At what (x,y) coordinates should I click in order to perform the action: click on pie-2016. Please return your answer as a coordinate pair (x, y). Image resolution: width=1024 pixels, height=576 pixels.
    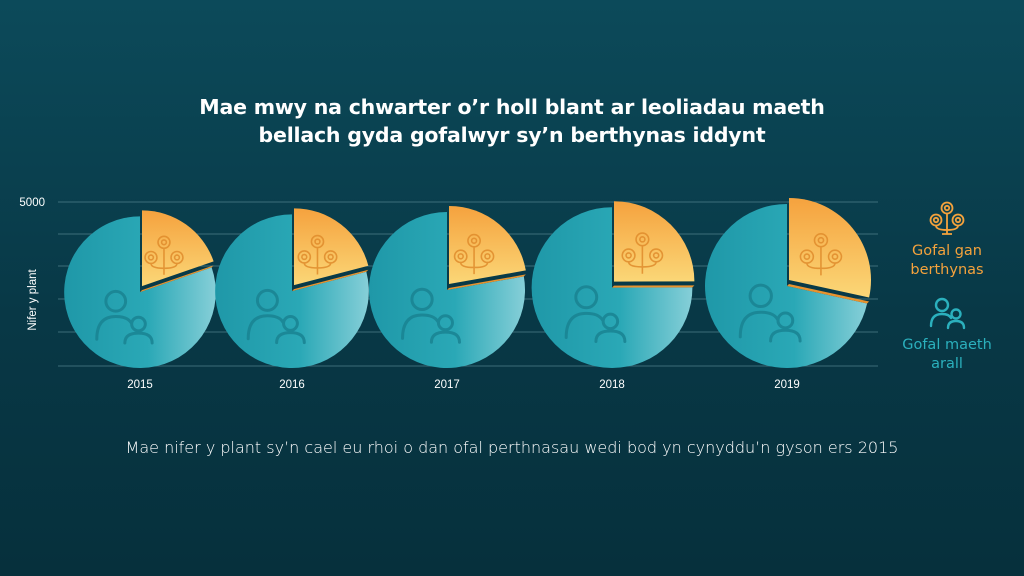
    Looking at the image, I should click on (292, 288).